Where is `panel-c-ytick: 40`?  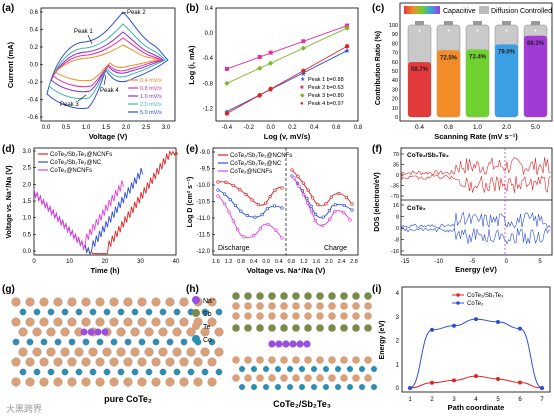 panel-c-ytick: 40 is located at coordinates (395, 81).